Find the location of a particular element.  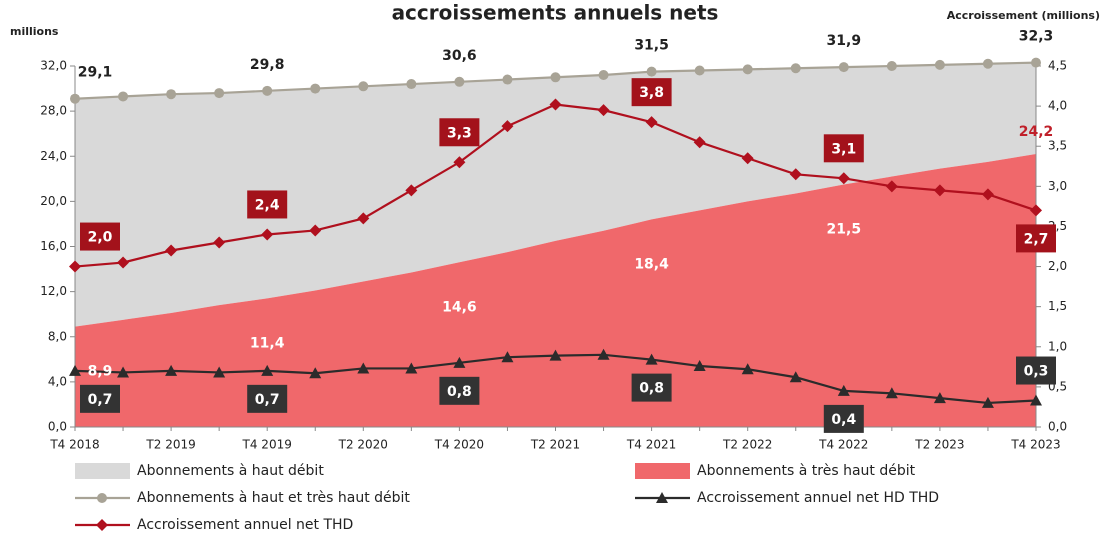

legend-swatch is located at coordinates (662, 471).